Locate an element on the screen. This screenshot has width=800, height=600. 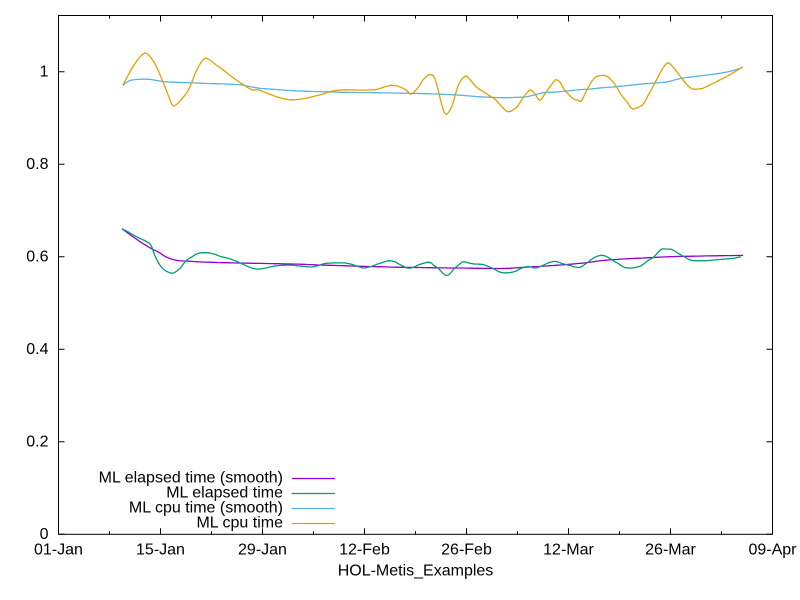
svg-text: 12-Feb is located at coordinates (364, 550).